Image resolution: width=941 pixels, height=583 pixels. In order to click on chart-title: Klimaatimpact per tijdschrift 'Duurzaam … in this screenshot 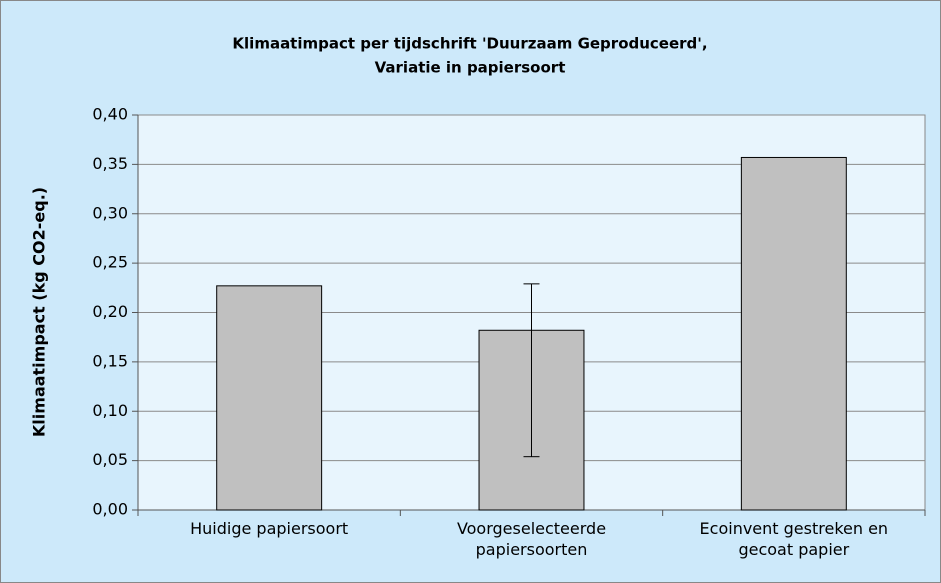, I will do `click(469, 44)`.